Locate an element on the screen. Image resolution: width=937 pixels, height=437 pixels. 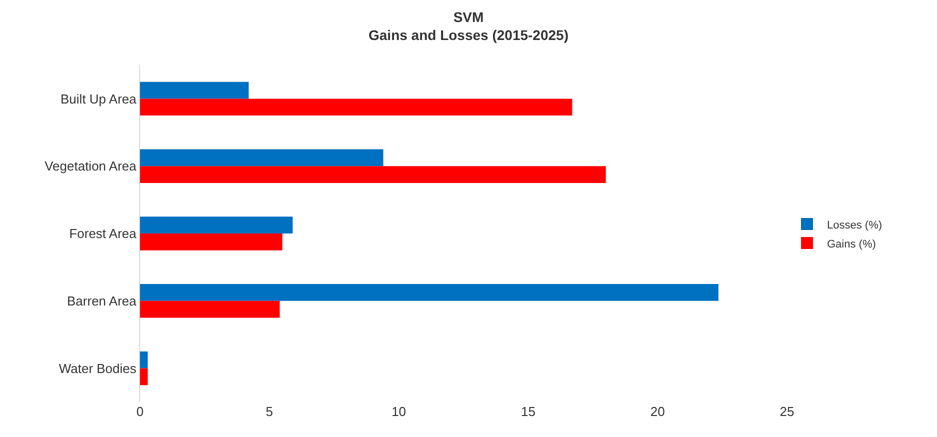
y-tick-label: Built Up Area is located at coordinates (99, 98).